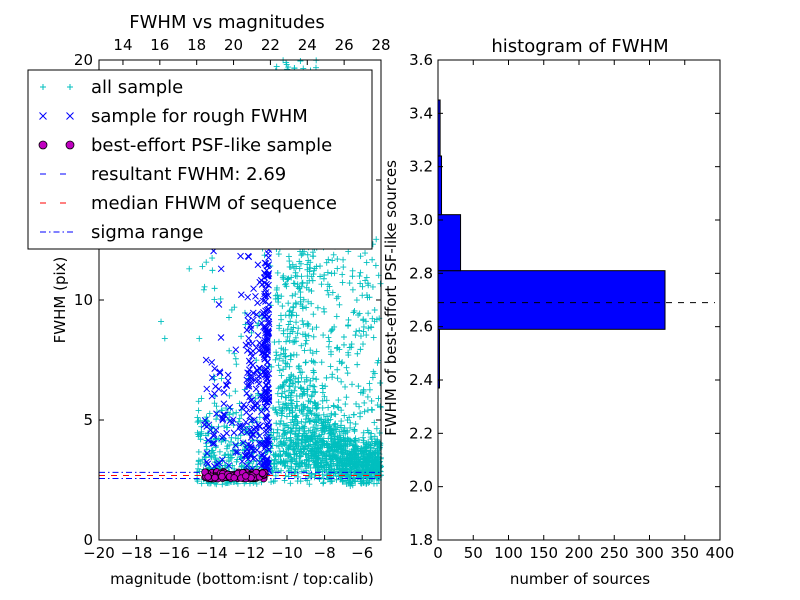 The height and width of the screenshot is (600, 800). What do you see at coordinates (214, 203) in the screenshot?
I see `legend-label: median FHWM of sequence` at bounding box center [214, 203].